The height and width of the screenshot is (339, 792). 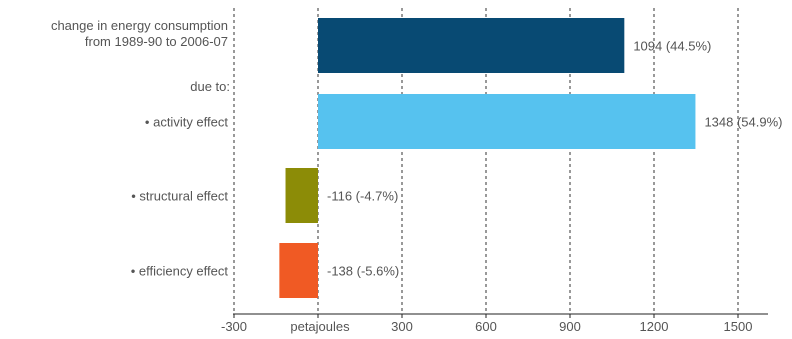 I want to click on x-axis-ticks: -300 300 600 900 1200 1500, so click(x=486, y=324).